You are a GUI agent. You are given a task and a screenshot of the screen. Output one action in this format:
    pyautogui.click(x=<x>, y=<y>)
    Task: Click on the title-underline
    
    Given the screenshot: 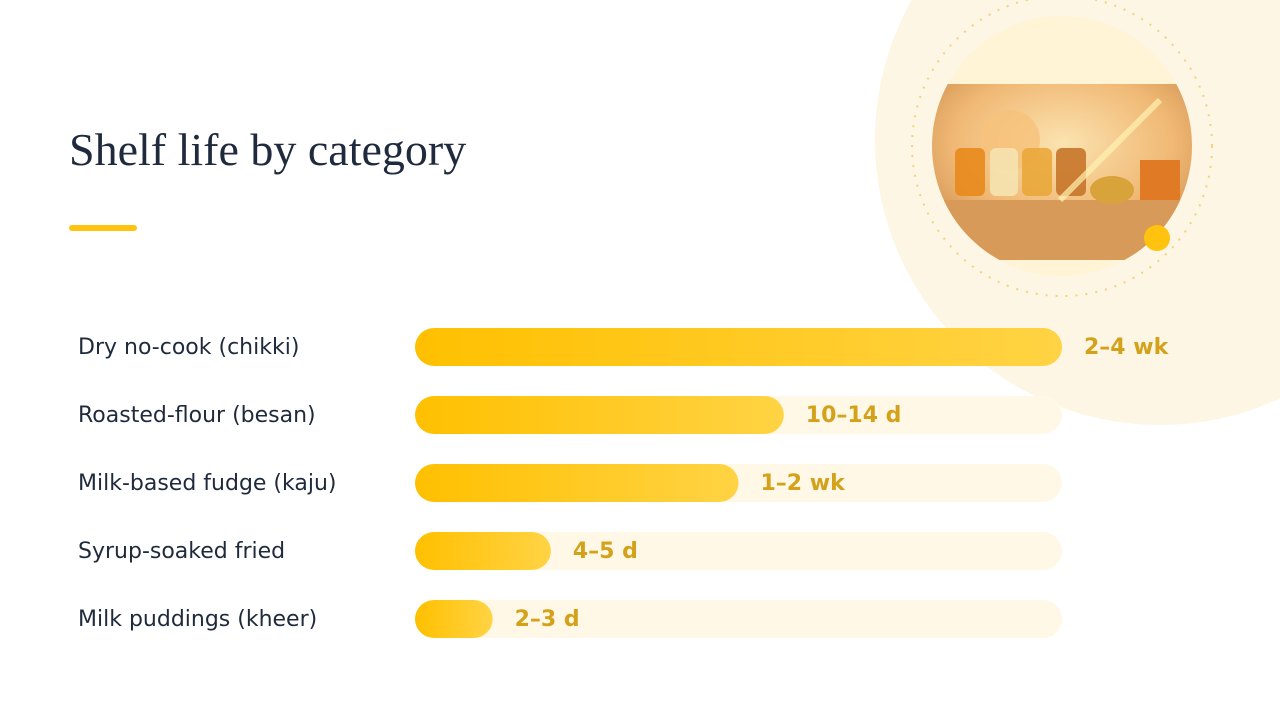 What is the action you would take?
    pyautogui.click(x=103, y=228)
    